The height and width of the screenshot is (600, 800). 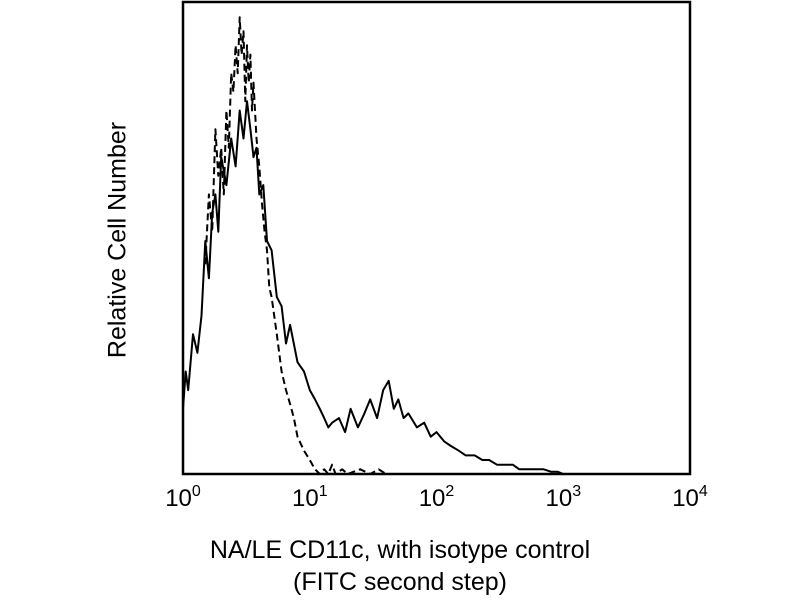 I want to click on x-tick-label: 10², so click(x=437, y=497).